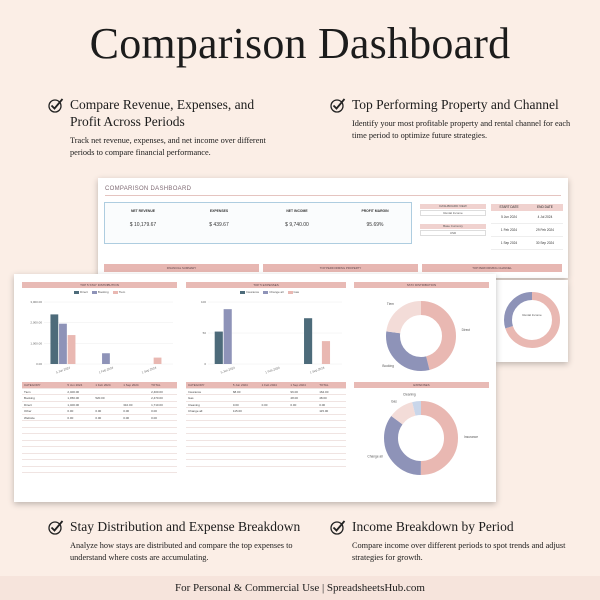  I want to click on kpi-net-revenue: NET REVENUE $ 10,179.67, so click(143, 218).